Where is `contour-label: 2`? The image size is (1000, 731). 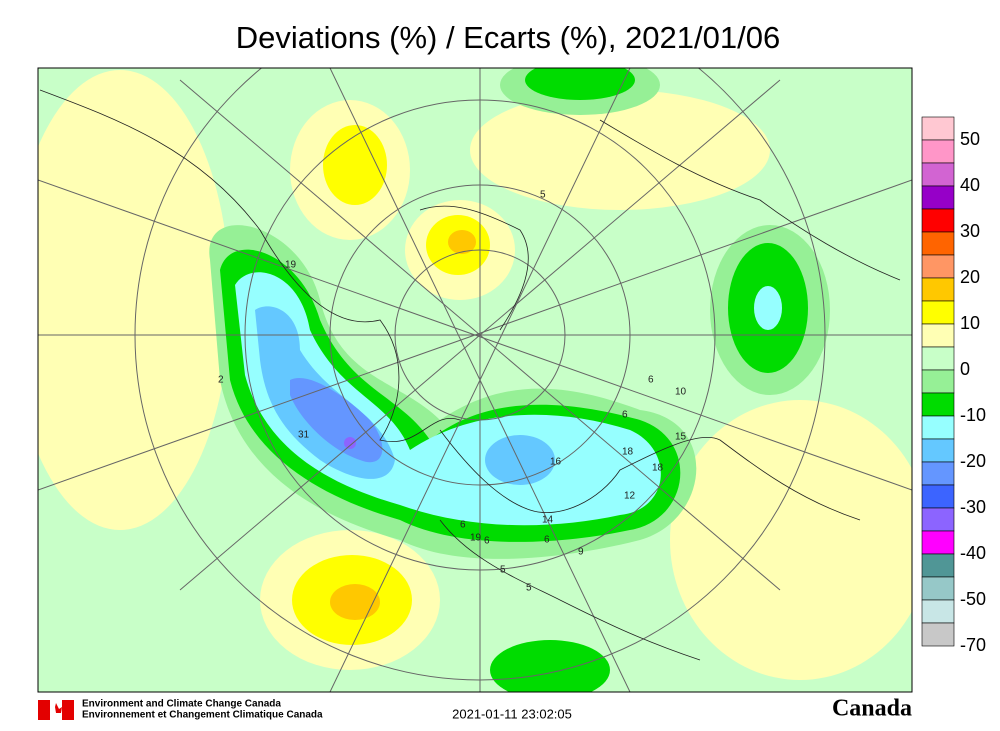 contour-label: 2 is located at coordinates (221, 380).